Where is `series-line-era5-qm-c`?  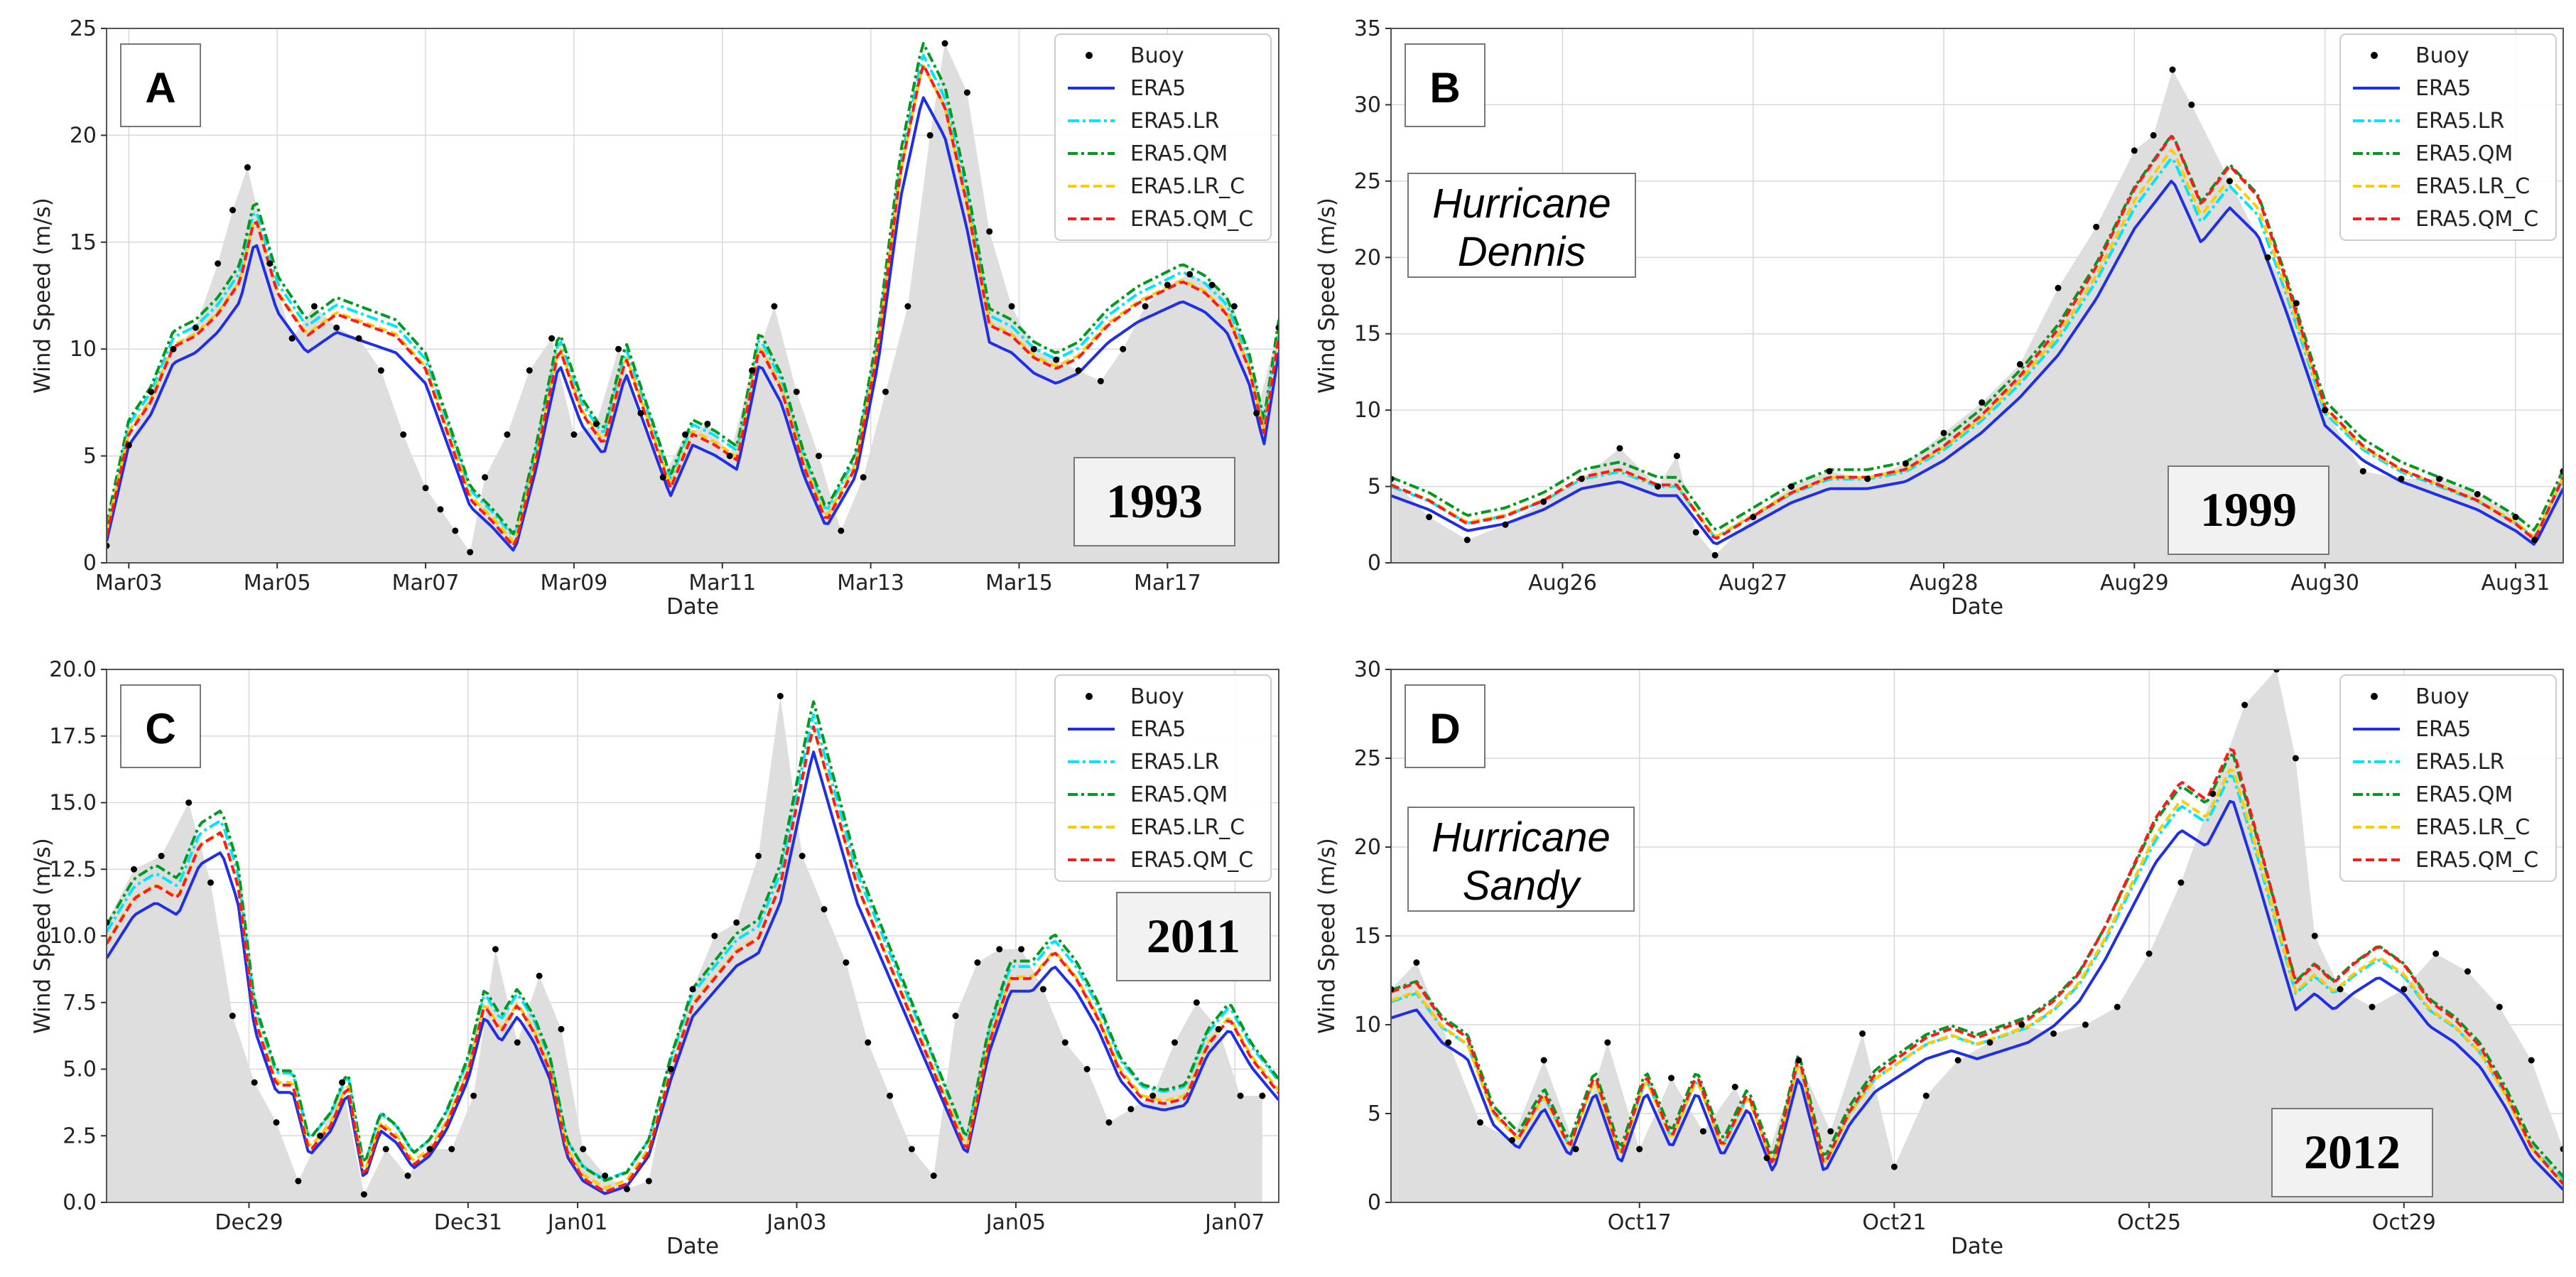 series-line-era5-qm-c is located at coordinates (1977, 338).